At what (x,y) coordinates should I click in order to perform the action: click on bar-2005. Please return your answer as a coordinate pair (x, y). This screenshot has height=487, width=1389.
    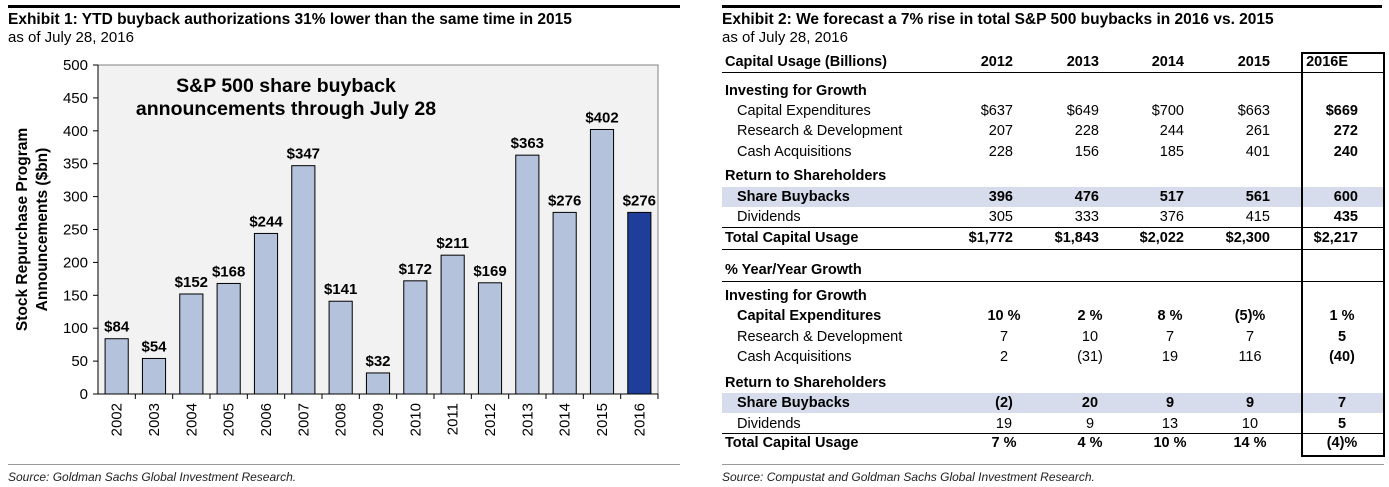
    Looking at the image, I should click on (228, 338).